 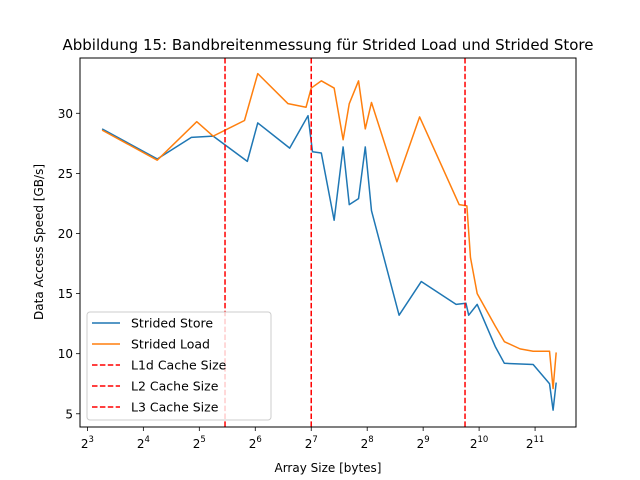 What do you see at coordinates (65, 294) in the screenshot?
I see `y-tick-label: 15` at bounding box center [65, 294].